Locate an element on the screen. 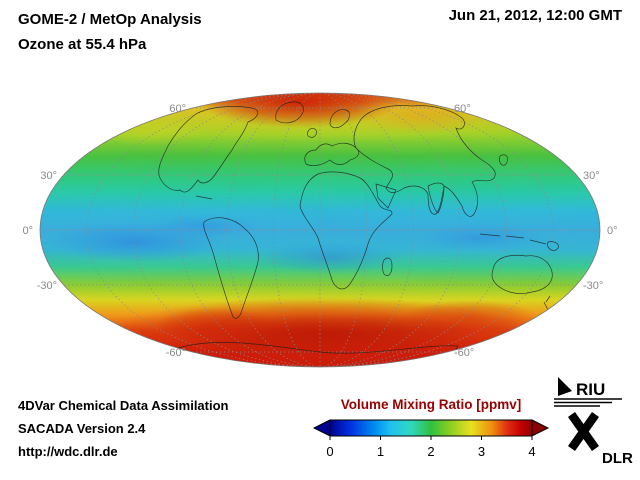 The height and width of the screenshot is (480, 640). colorbar-tick-2: 2 is located at coordinates (430, 451).